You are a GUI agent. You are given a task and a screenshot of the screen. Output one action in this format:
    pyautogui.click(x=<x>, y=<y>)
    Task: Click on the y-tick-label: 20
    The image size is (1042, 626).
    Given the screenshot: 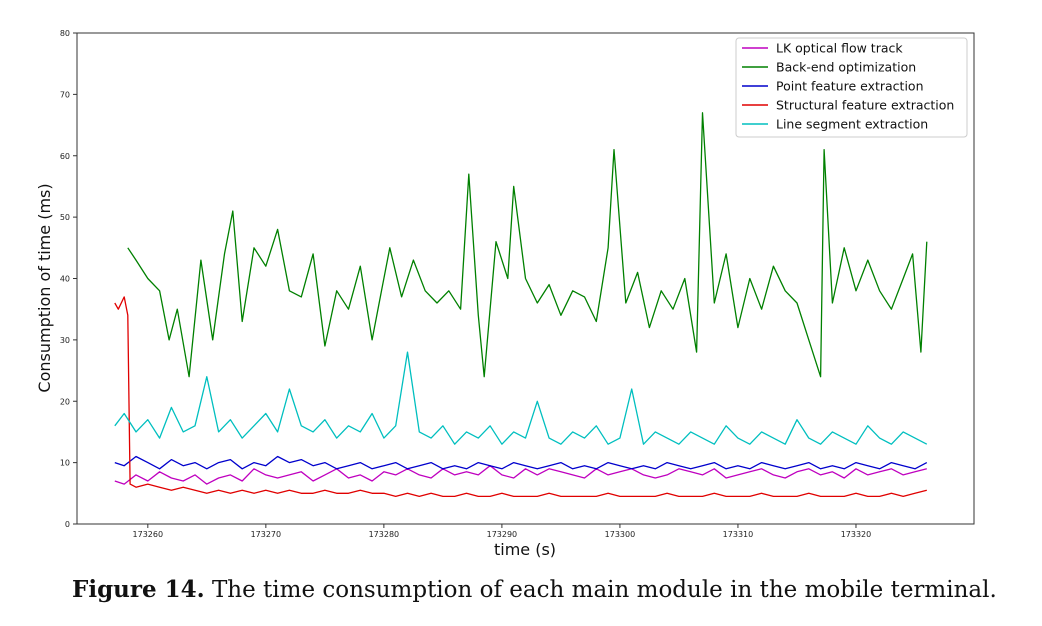 What is the action you would take?
    pyautogui.click(x=65, y=401)
    